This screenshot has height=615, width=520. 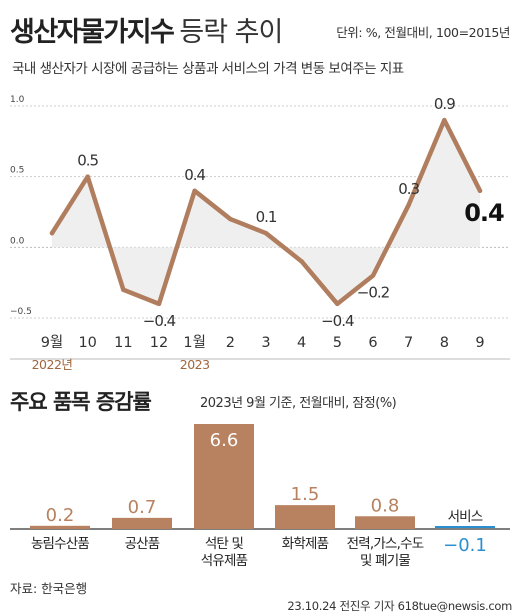 I want to click on section-title: 주요 품목 증감률, so click(x=81, y=402).